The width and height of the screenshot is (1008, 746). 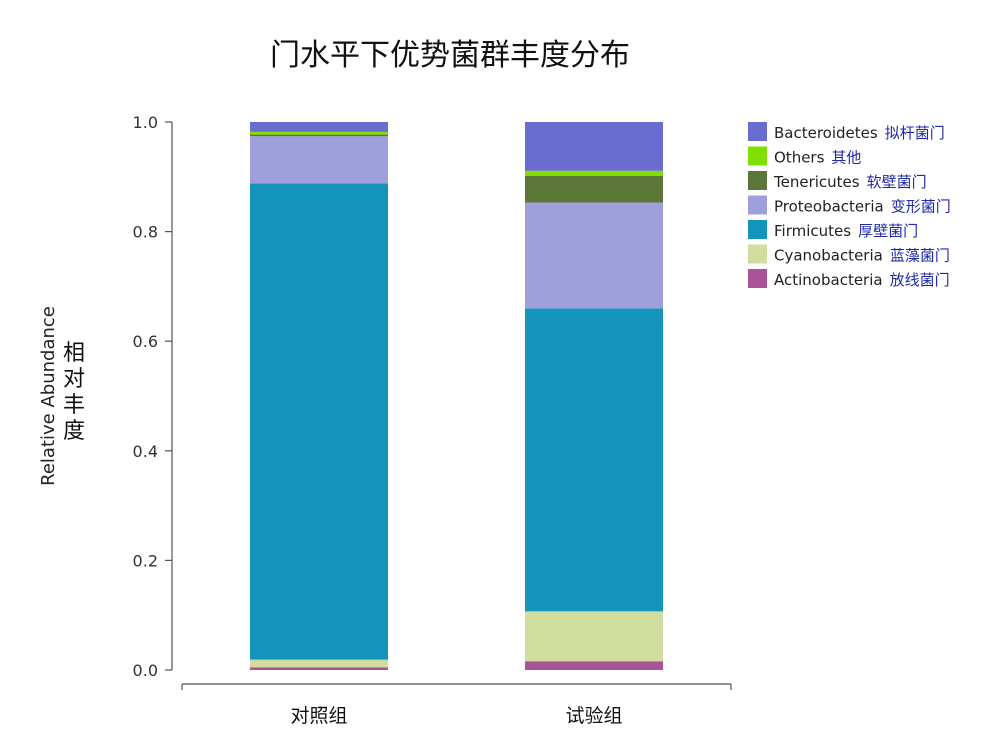 What do you see at coordinates (145, 451) in the screenshot?
I see `y-tick-label: 0.4` at bounding box center [145, 451].